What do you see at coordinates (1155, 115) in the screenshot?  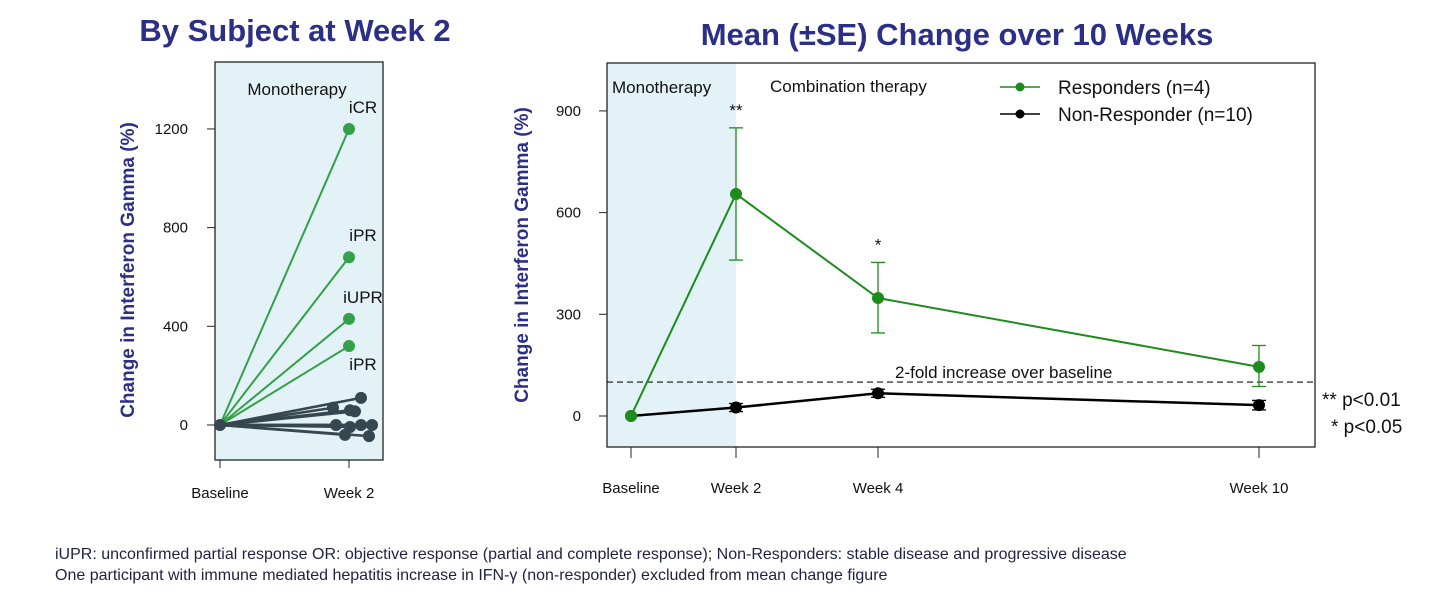 I see `legend-non-responder-label: Non-Responder (n=10)` at bounding box center [1155, 115].